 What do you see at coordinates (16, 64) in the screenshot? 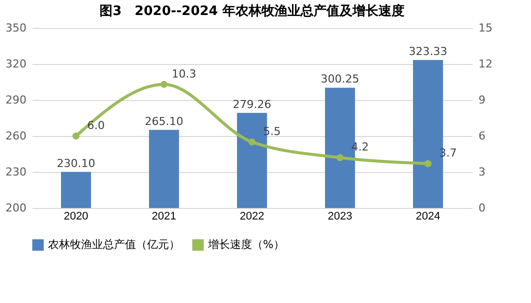
I see `y-tick-label: 320` at bounding box center [16, 64].